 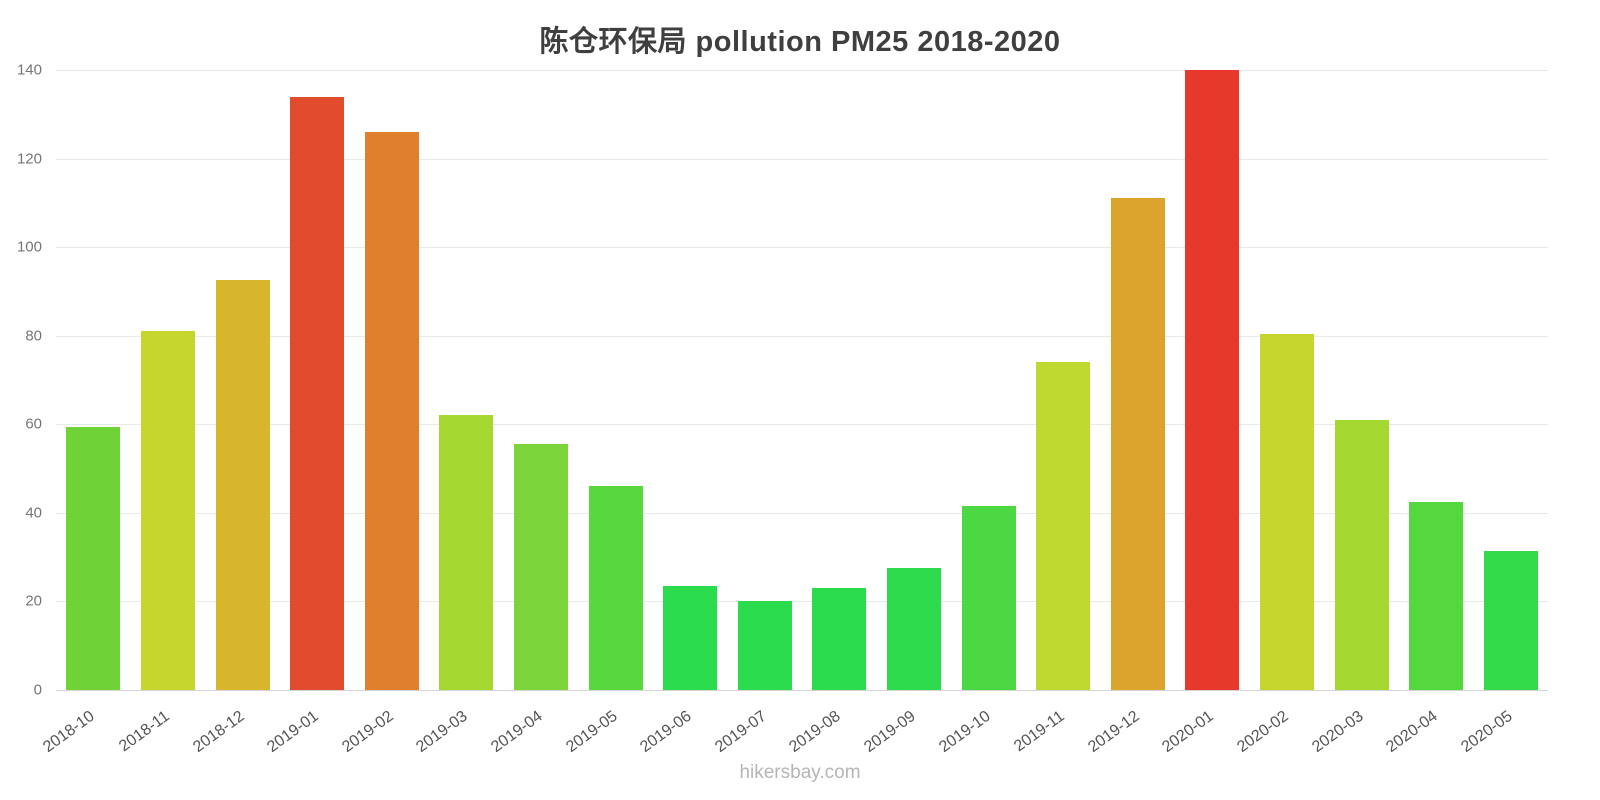 I want to click on y-axis-tick-label: 100, so click(x=29, y=247).